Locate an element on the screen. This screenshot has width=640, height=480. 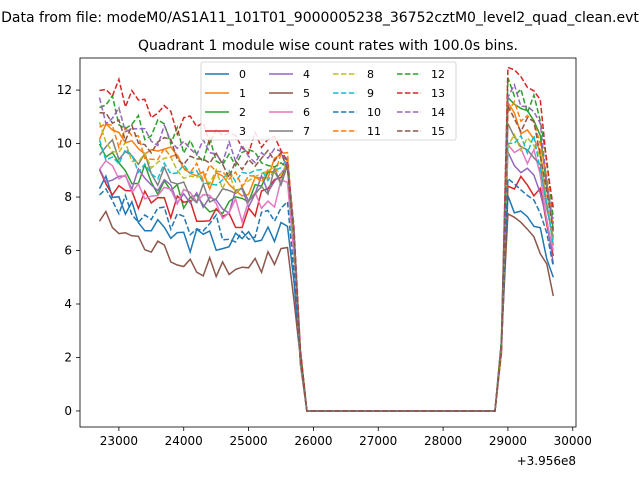
x-tick-label: 25000 is located at coordinates (248, 441).